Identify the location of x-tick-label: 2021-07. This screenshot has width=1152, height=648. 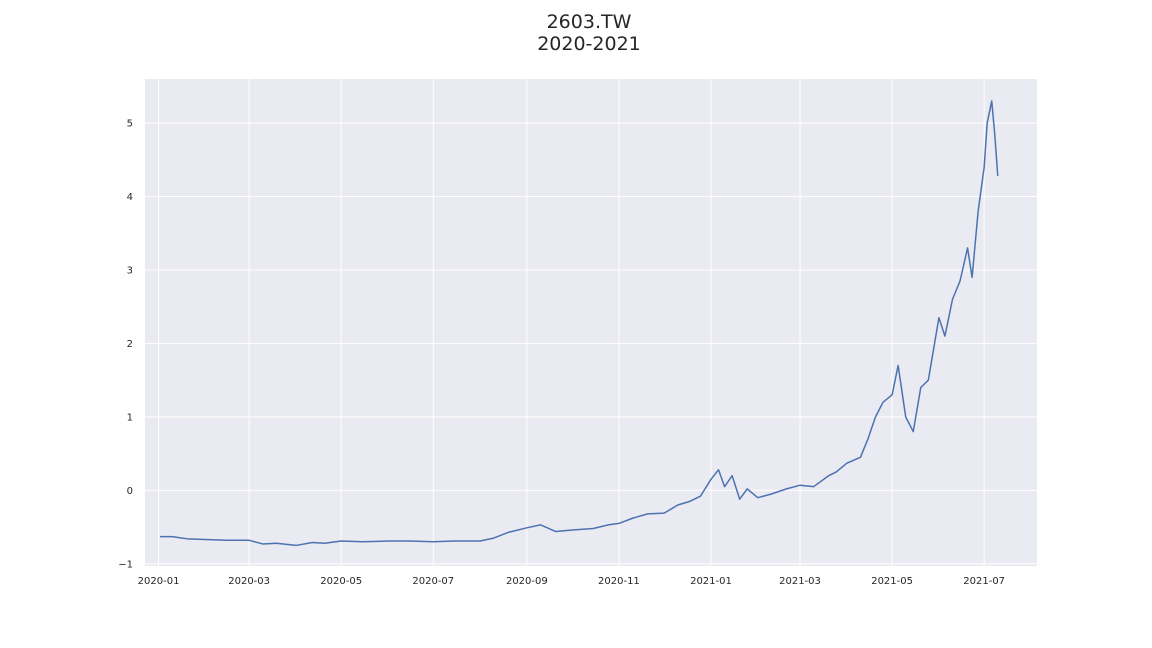
(984, 581).